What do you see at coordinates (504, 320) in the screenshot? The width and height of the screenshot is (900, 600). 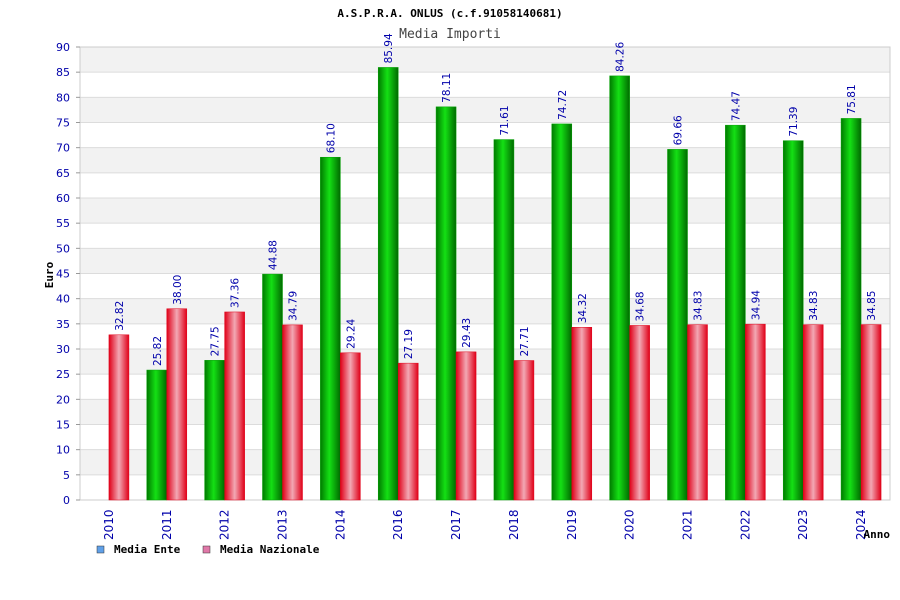 I see `bar-media-ente-2018` at bounding box center [504, 320].